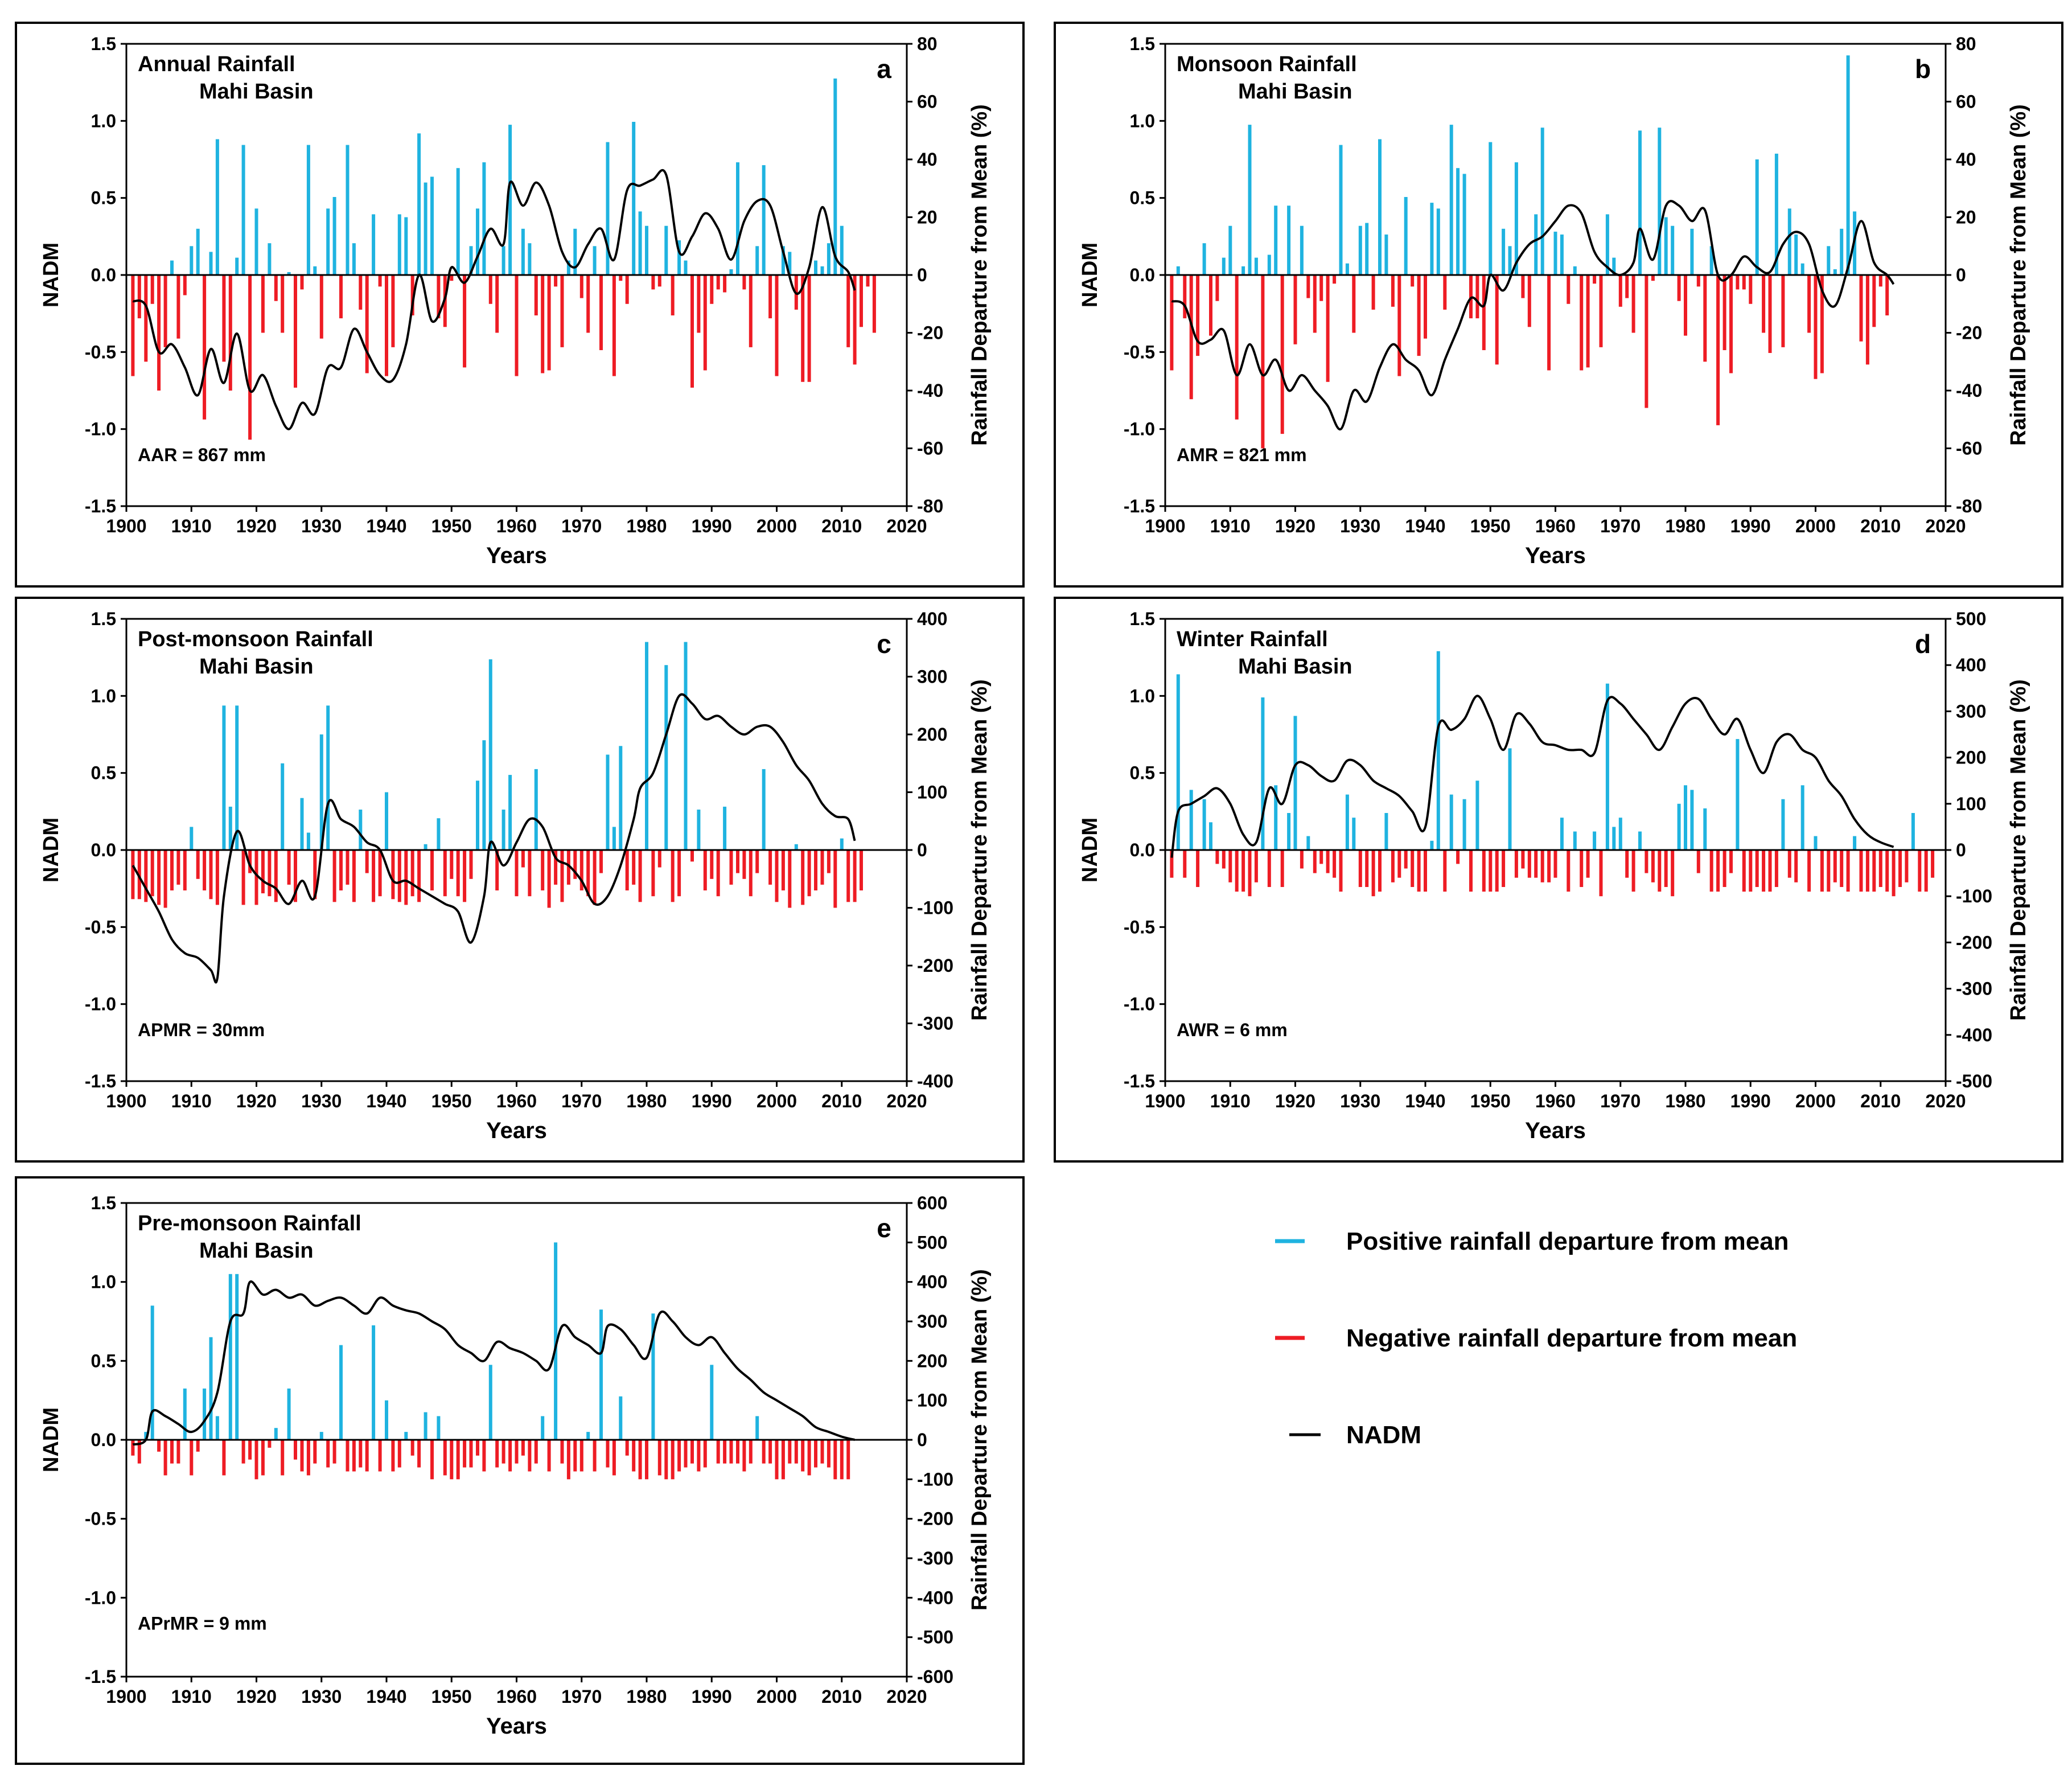 The width and height of the screenshot is (2072, 1778). I want to click on panel-d-bar-1904, so click(1191, 820).